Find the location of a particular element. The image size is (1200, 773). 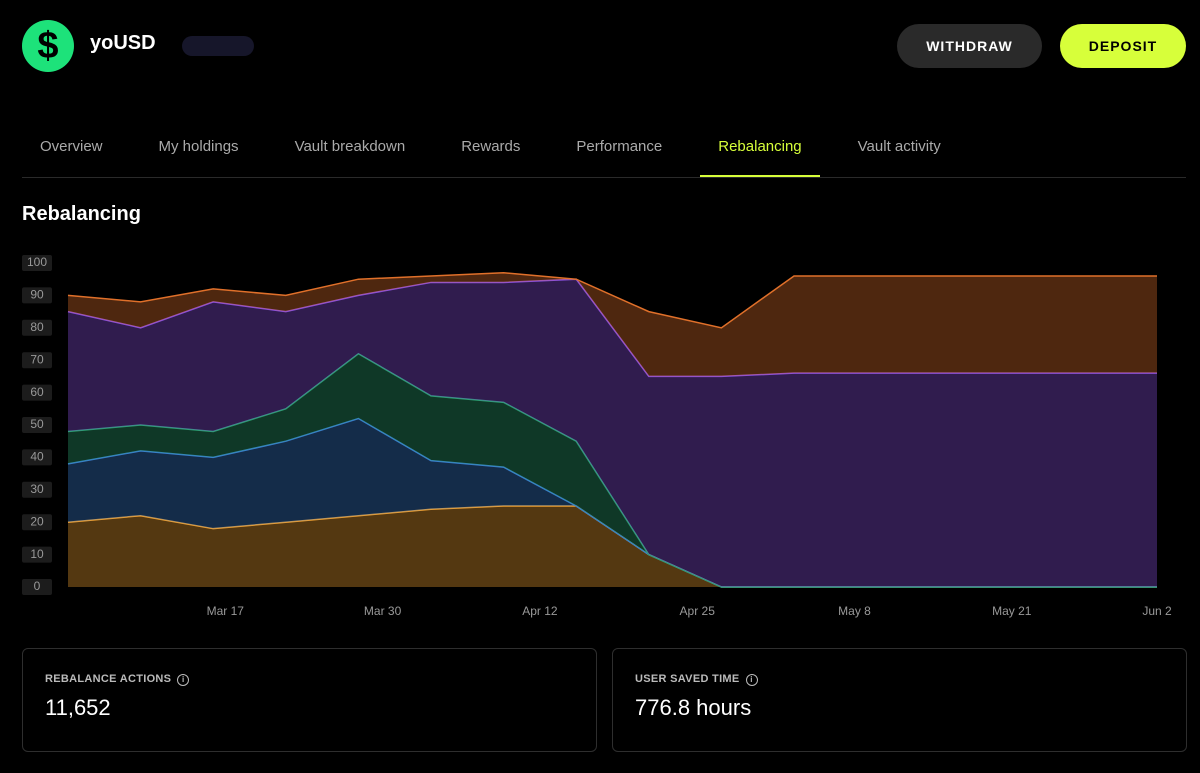

tab: Overview is located at coordinates (71, 146).